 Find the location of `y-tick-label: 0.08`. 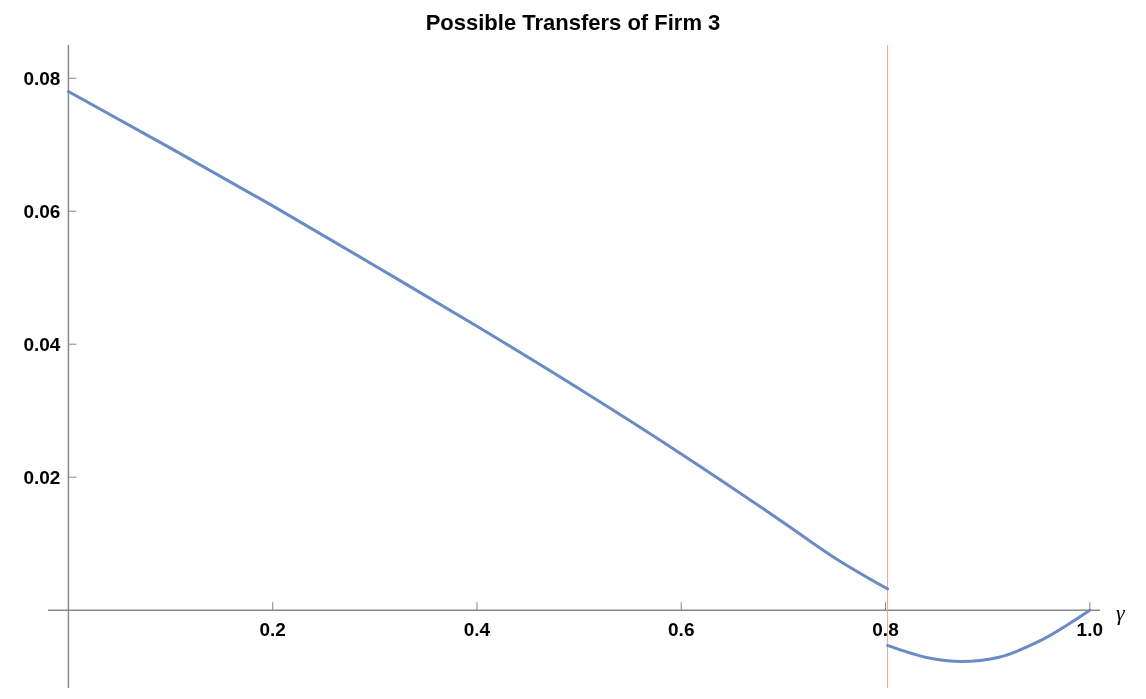

y-tick-label: 0.08 is located at coordinates (42, 79).